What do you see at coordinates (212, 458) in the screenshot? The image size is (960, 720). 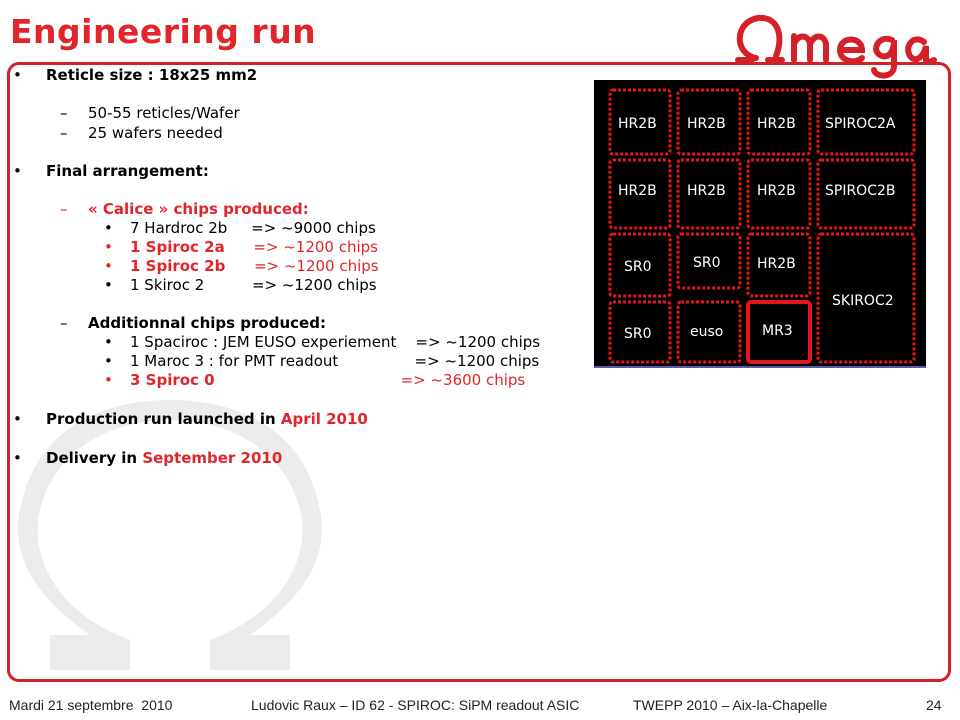 I see `delivery-date: September 2010` at bounding box center [212, 458].